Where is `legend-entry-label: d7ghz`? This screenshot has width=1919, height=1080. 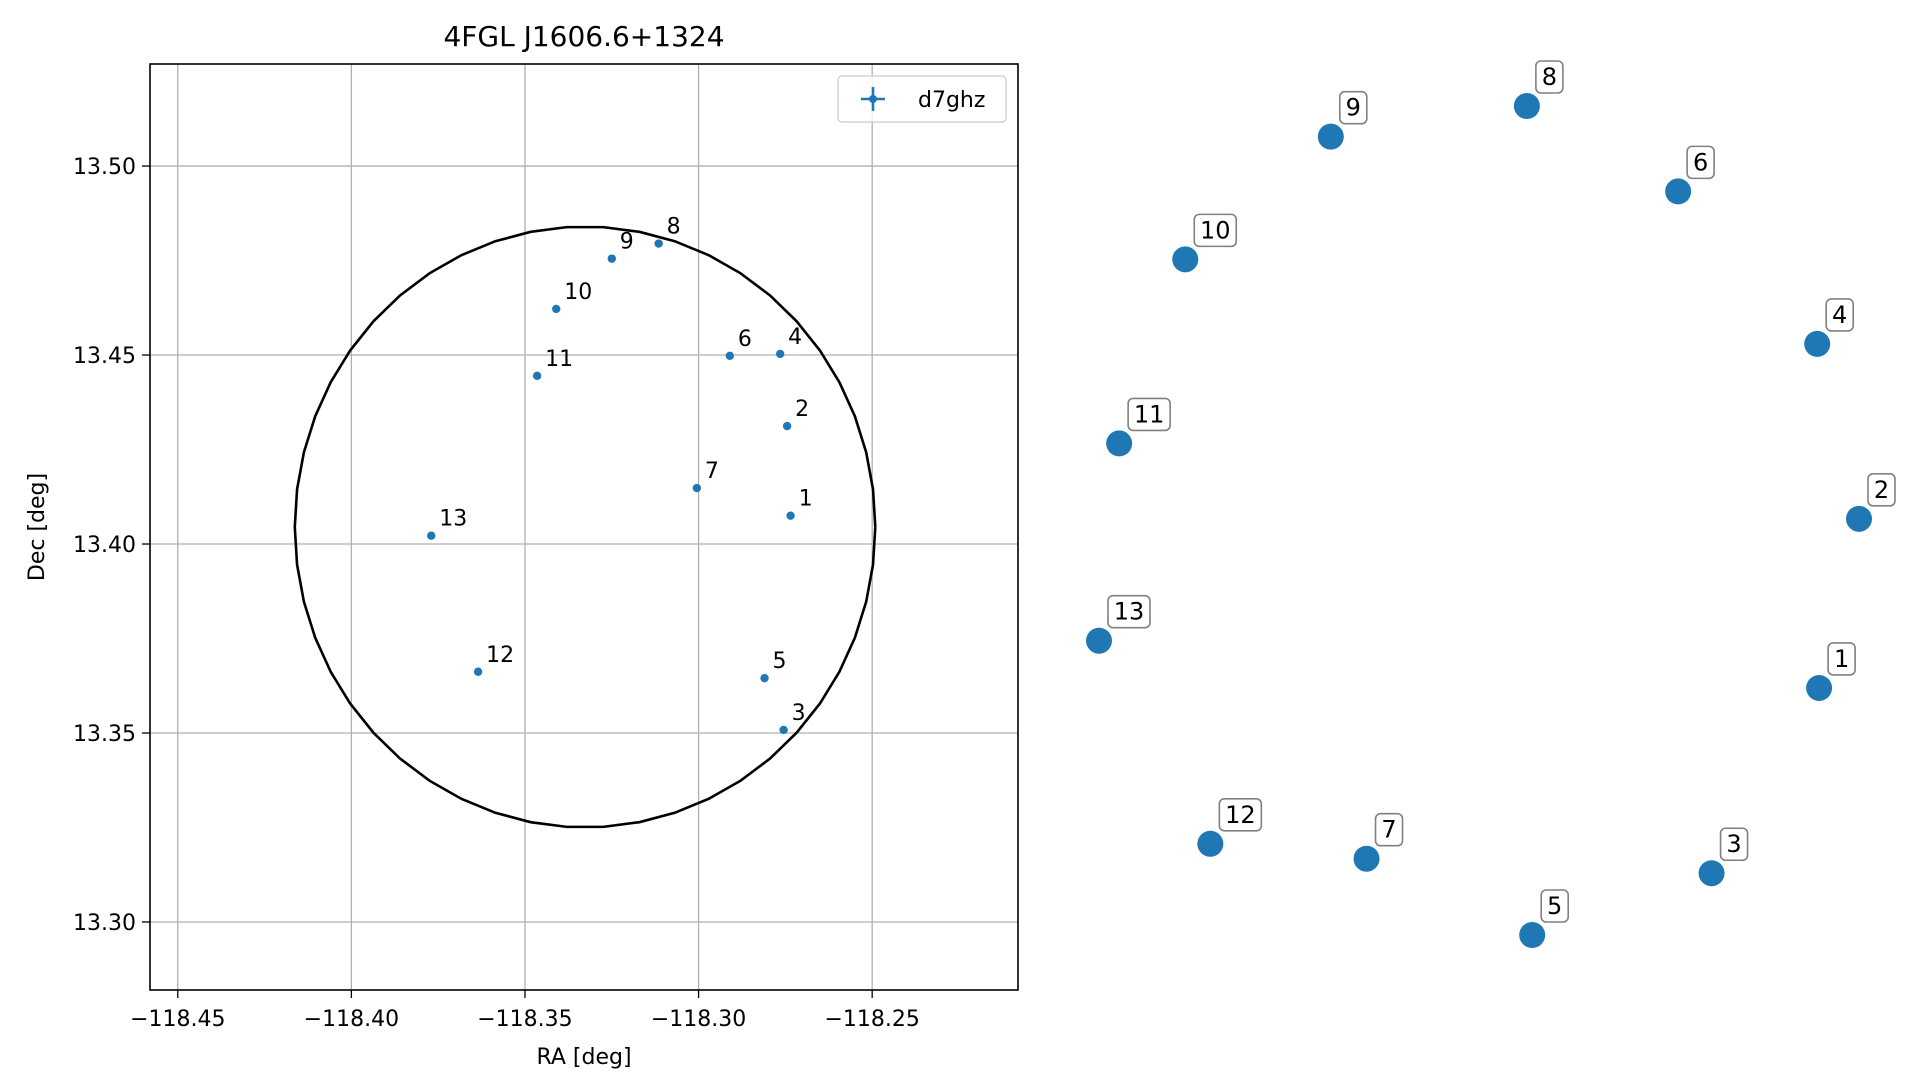
legend-entry-label: d7ghz is located at coordinates (951, 100).